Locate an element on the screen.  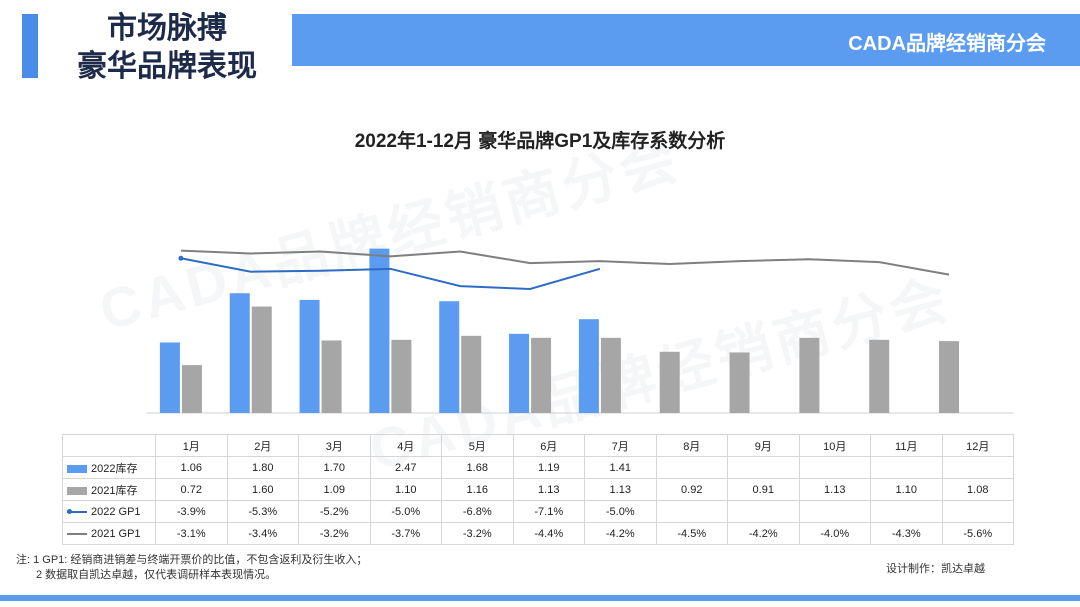
gp1-lines is located at coordinates (564, 270).